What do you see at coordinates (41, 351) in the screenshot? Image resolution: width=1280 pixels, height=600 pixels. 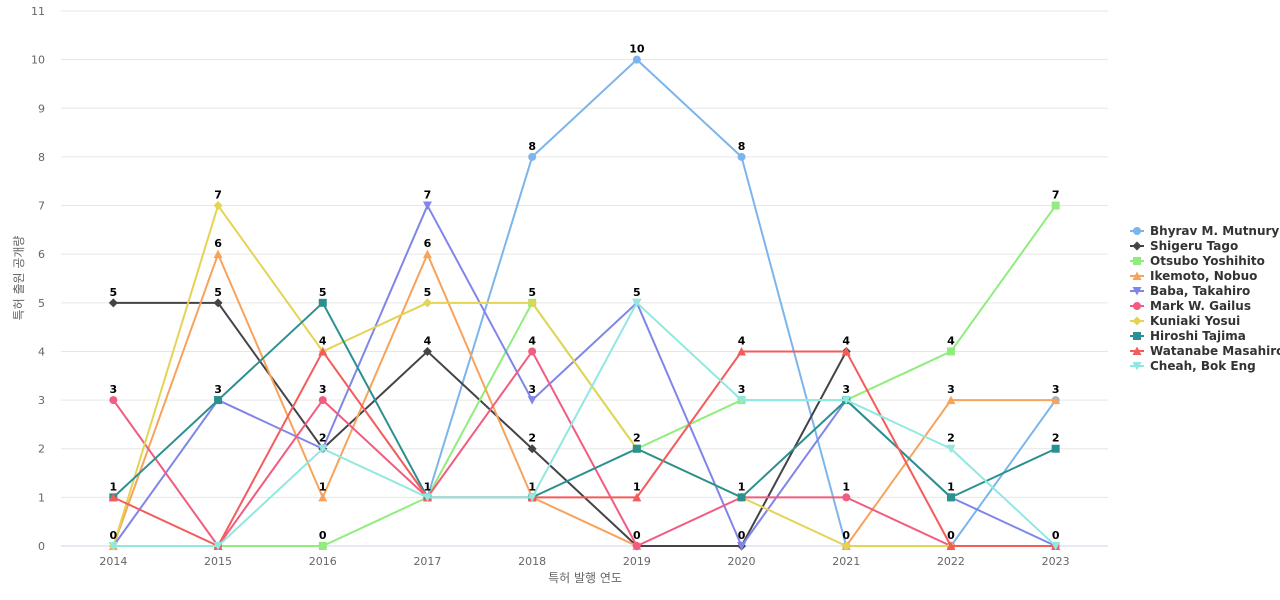 I see `y-tick-label: 4` at bounding box center [41, 351].